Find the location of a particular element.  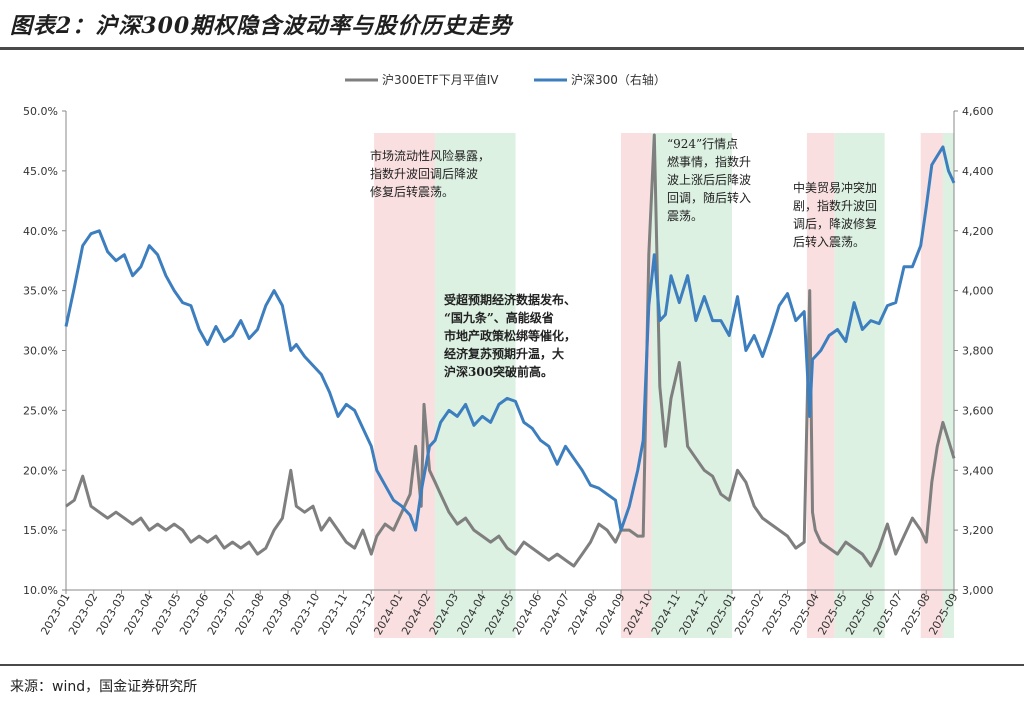

chart-title: 图表2：沪深300期权隐含波动率与股价历史走势 is located at coordinates (261, 26).